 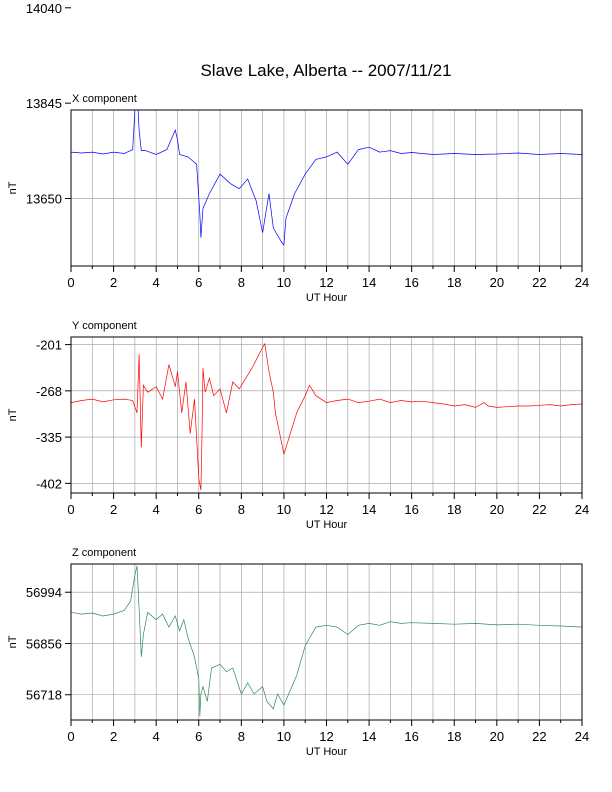 What do you see at coordinates (44, 8) in the screenshot?
I see `y-tick-label: 14040` at bounding box center [44, 8].